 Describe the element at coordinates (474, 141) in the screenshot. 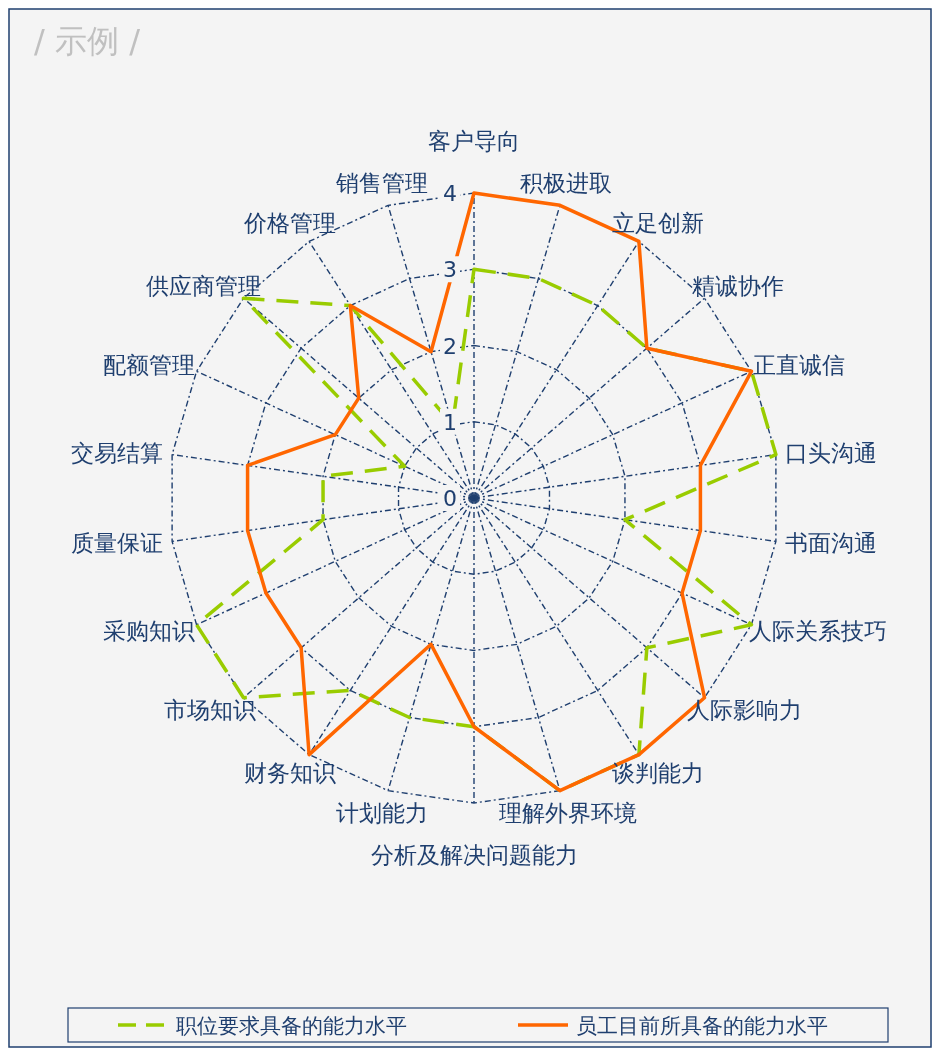

I see `spoke-label: 客户导向` at that location.